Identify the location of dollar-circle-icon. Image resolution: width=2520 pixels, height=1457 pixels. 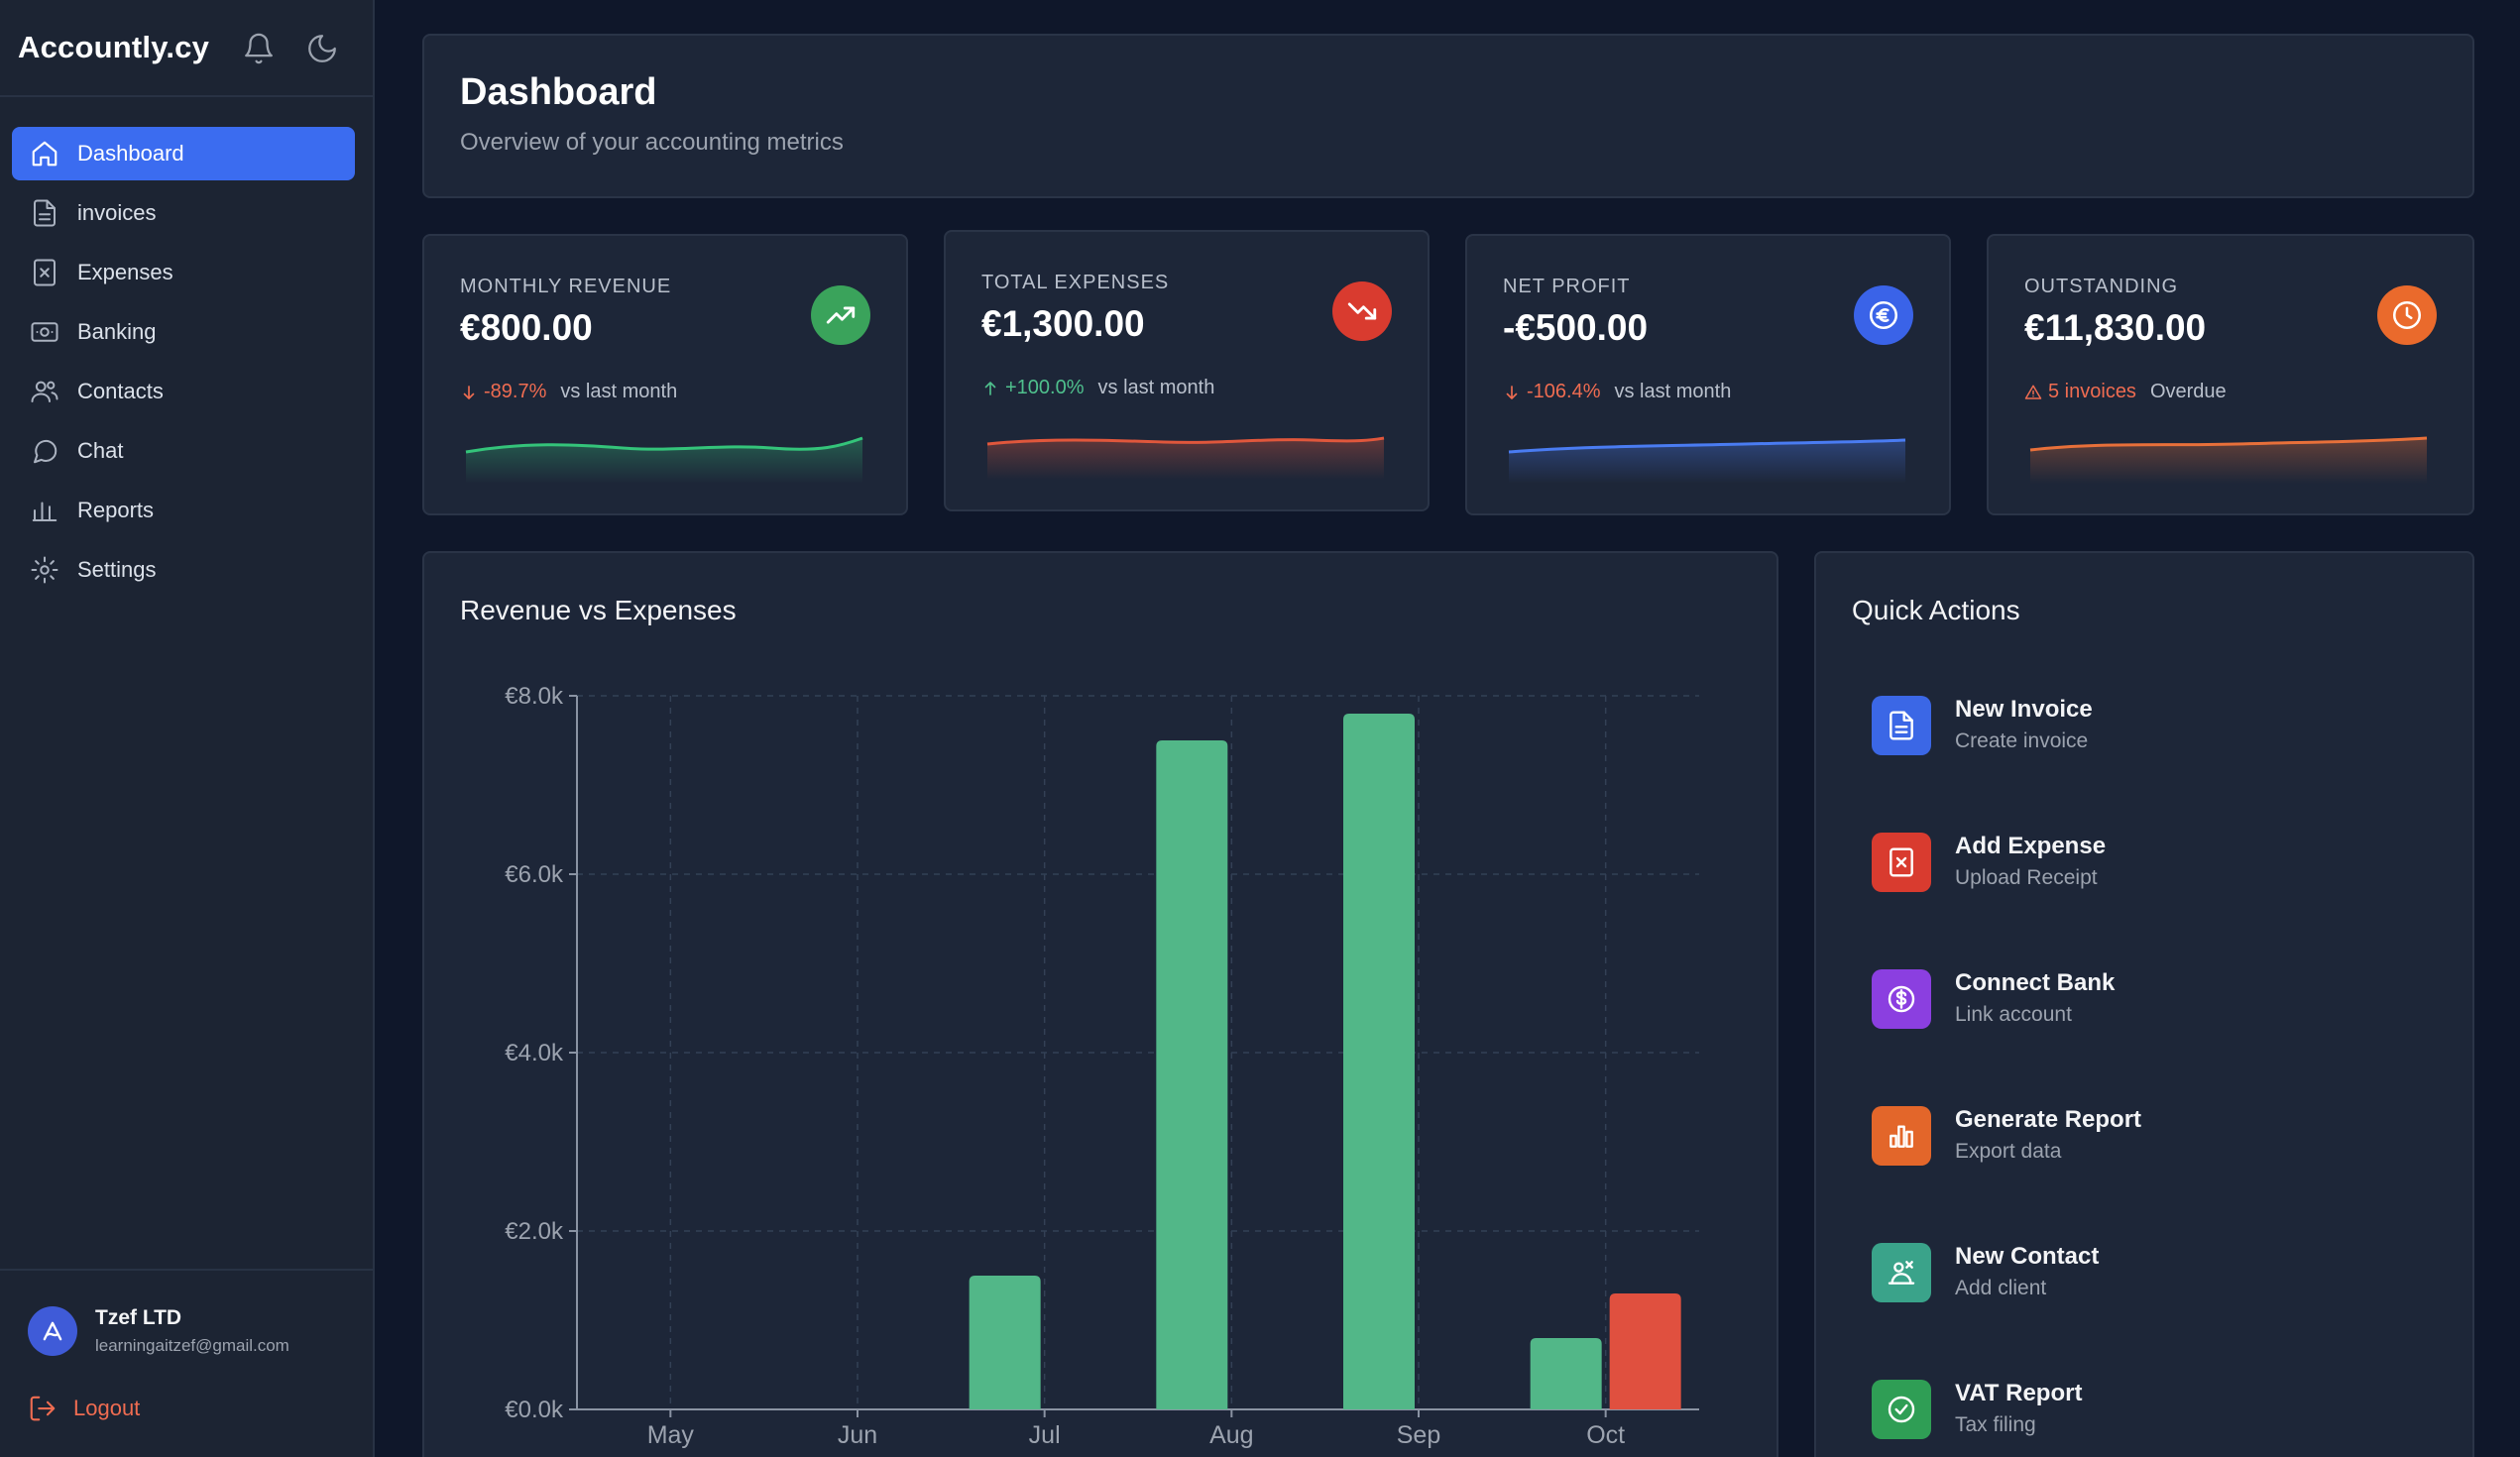
(1901, 999).